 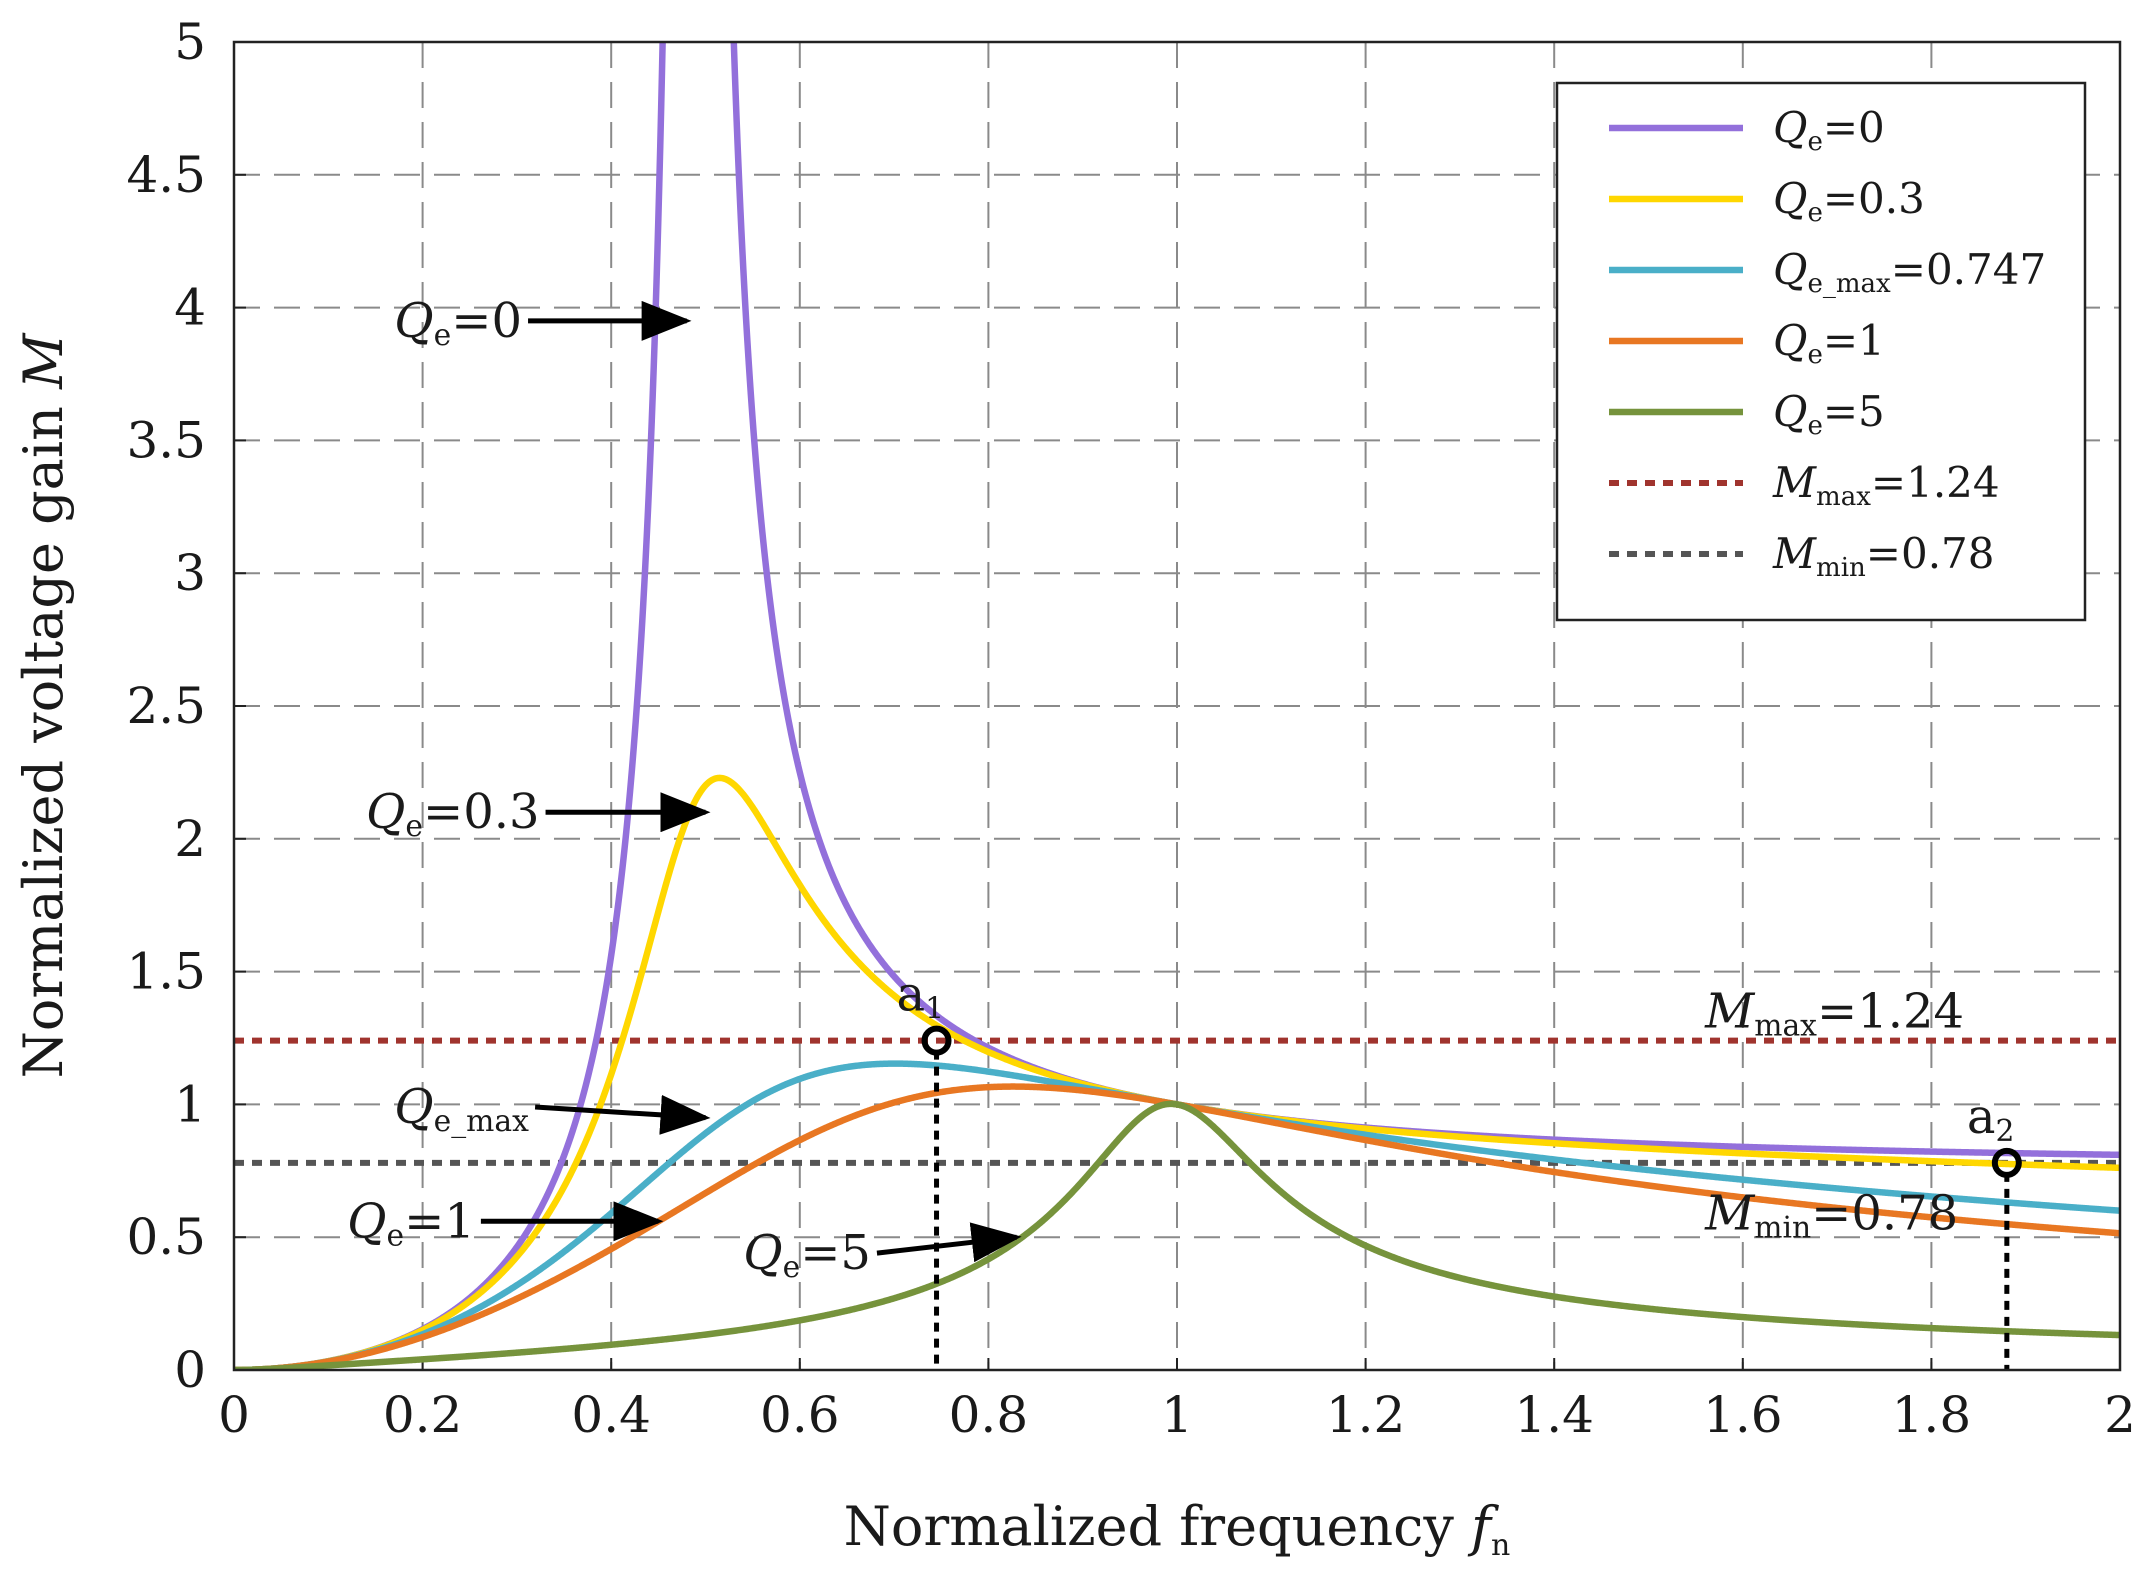 What do you see at coordinates (1829, 343) in the screenshot?
I see `legend-label-qe1: Qe=1` at bounding box center [1829, 343].